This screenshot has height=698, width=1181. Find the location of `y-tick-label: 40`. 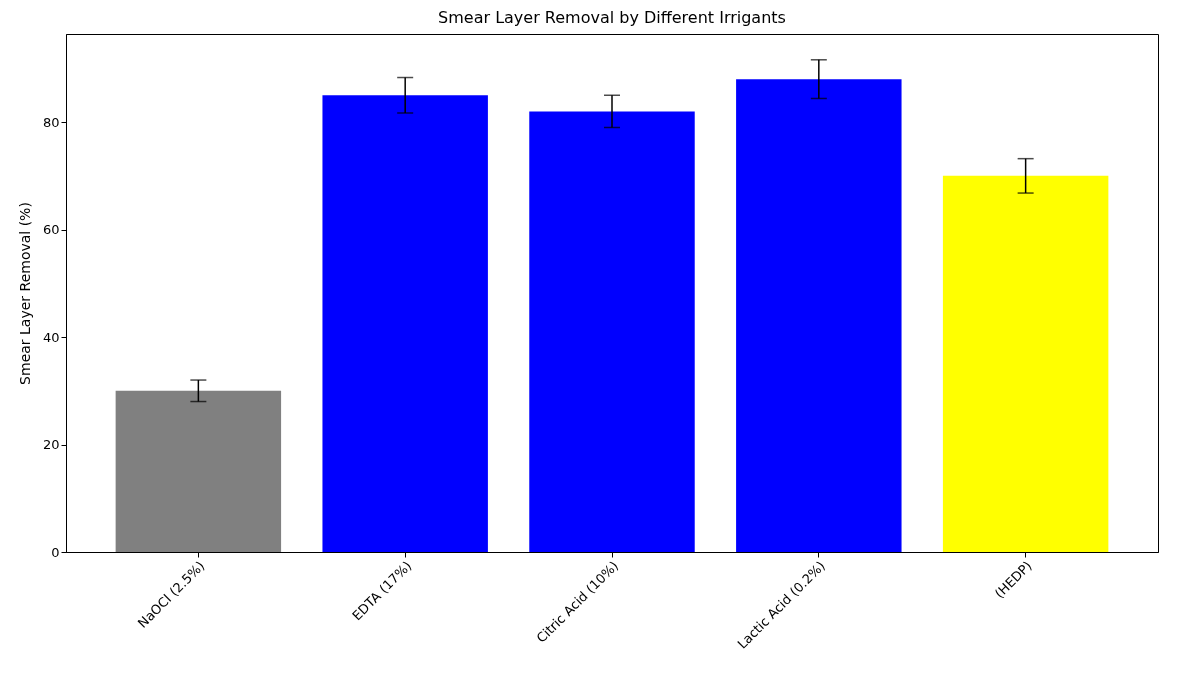

y-tick-label: 40 is located at coordinates (51, 337).